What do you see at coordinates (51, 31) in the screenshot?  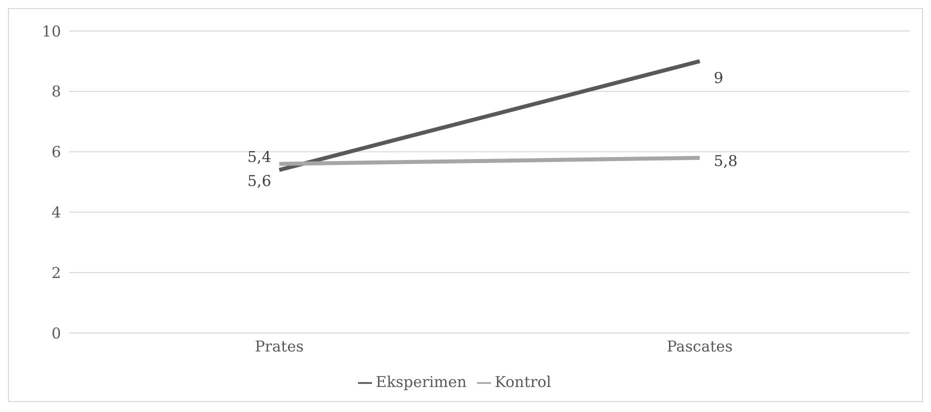 I see `y-tick-label: 10` at bounding box center [51, 31].